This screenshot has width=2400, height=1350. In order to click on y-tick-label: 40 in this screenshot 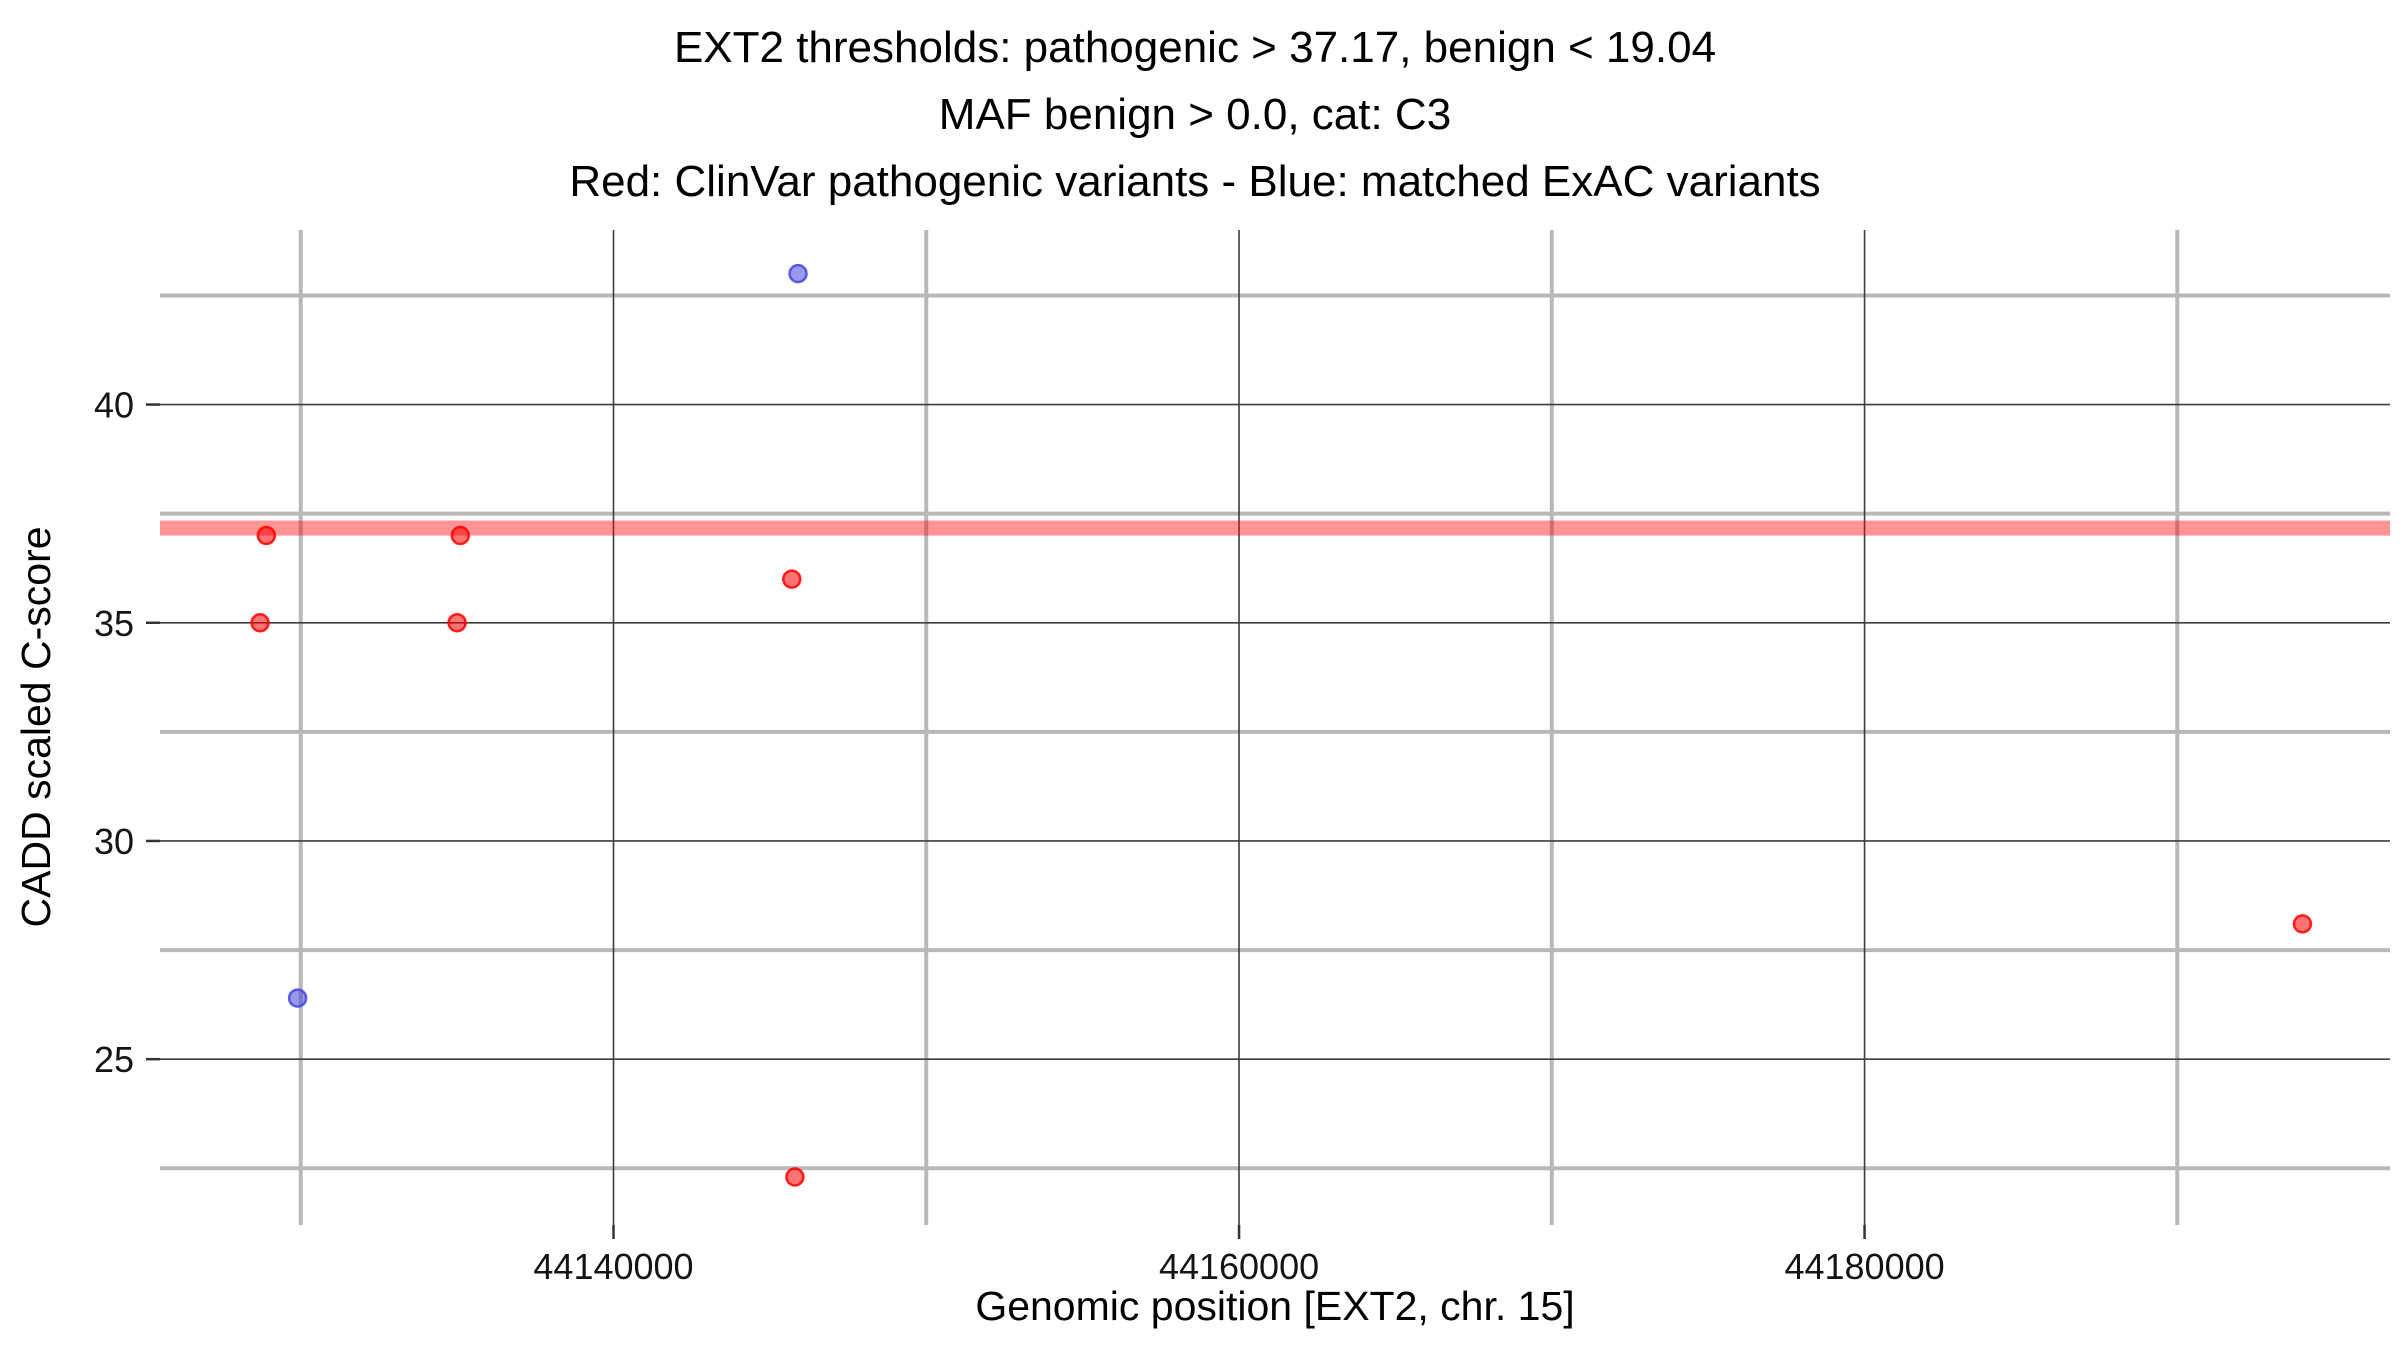, I will do `click(114, 405)`.